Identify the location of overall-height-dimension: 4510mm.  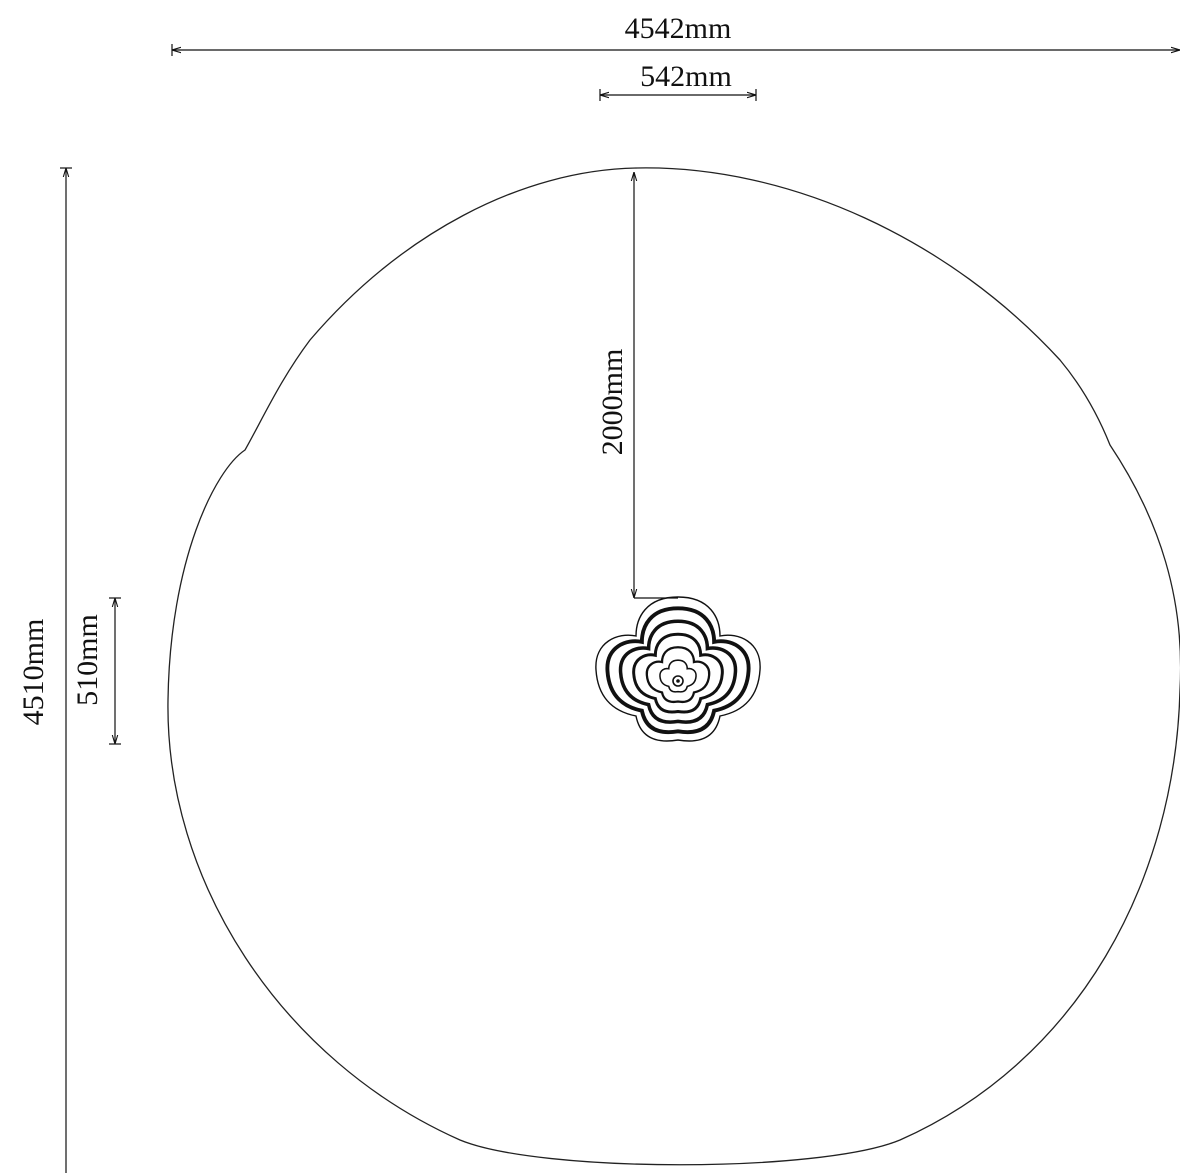
(44, 670).